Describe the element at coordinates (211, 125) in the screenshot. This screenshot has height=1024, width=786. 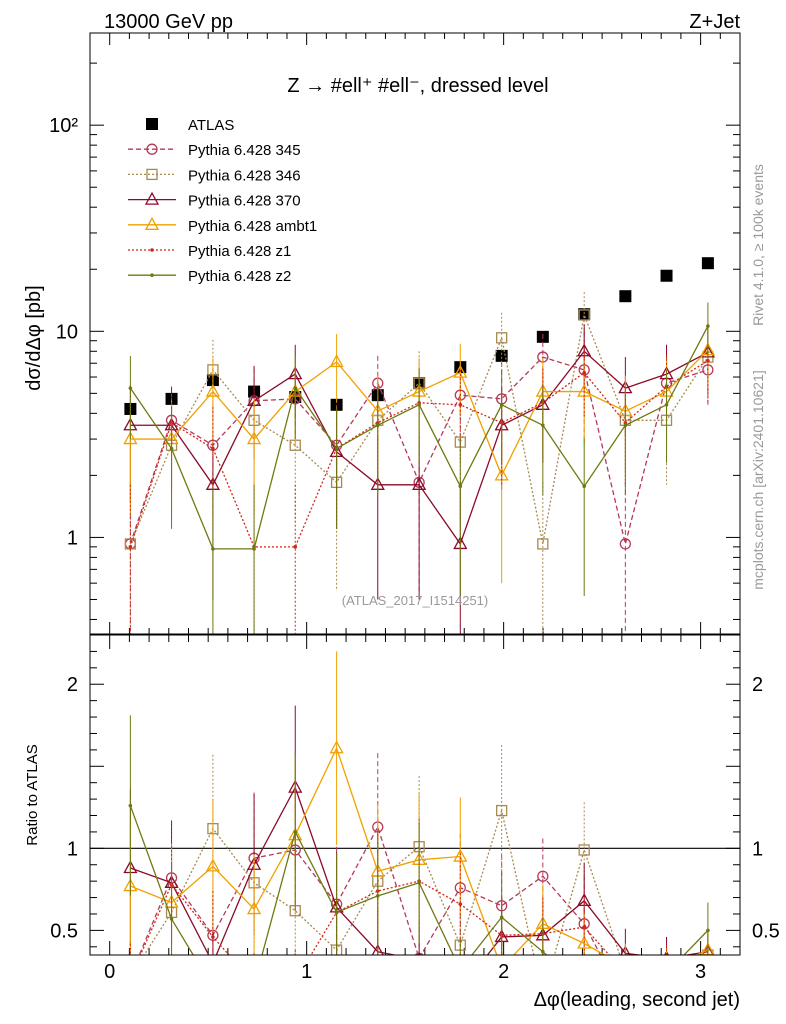
I see `legend-label: ATLAS` at that location.